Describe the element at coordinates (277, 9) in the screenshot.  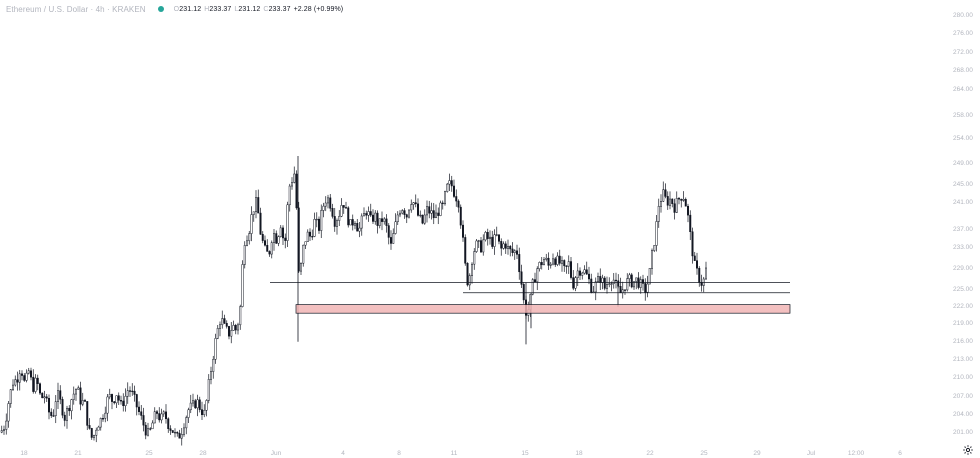
I see `ohlc-close: C233.37` at that location.